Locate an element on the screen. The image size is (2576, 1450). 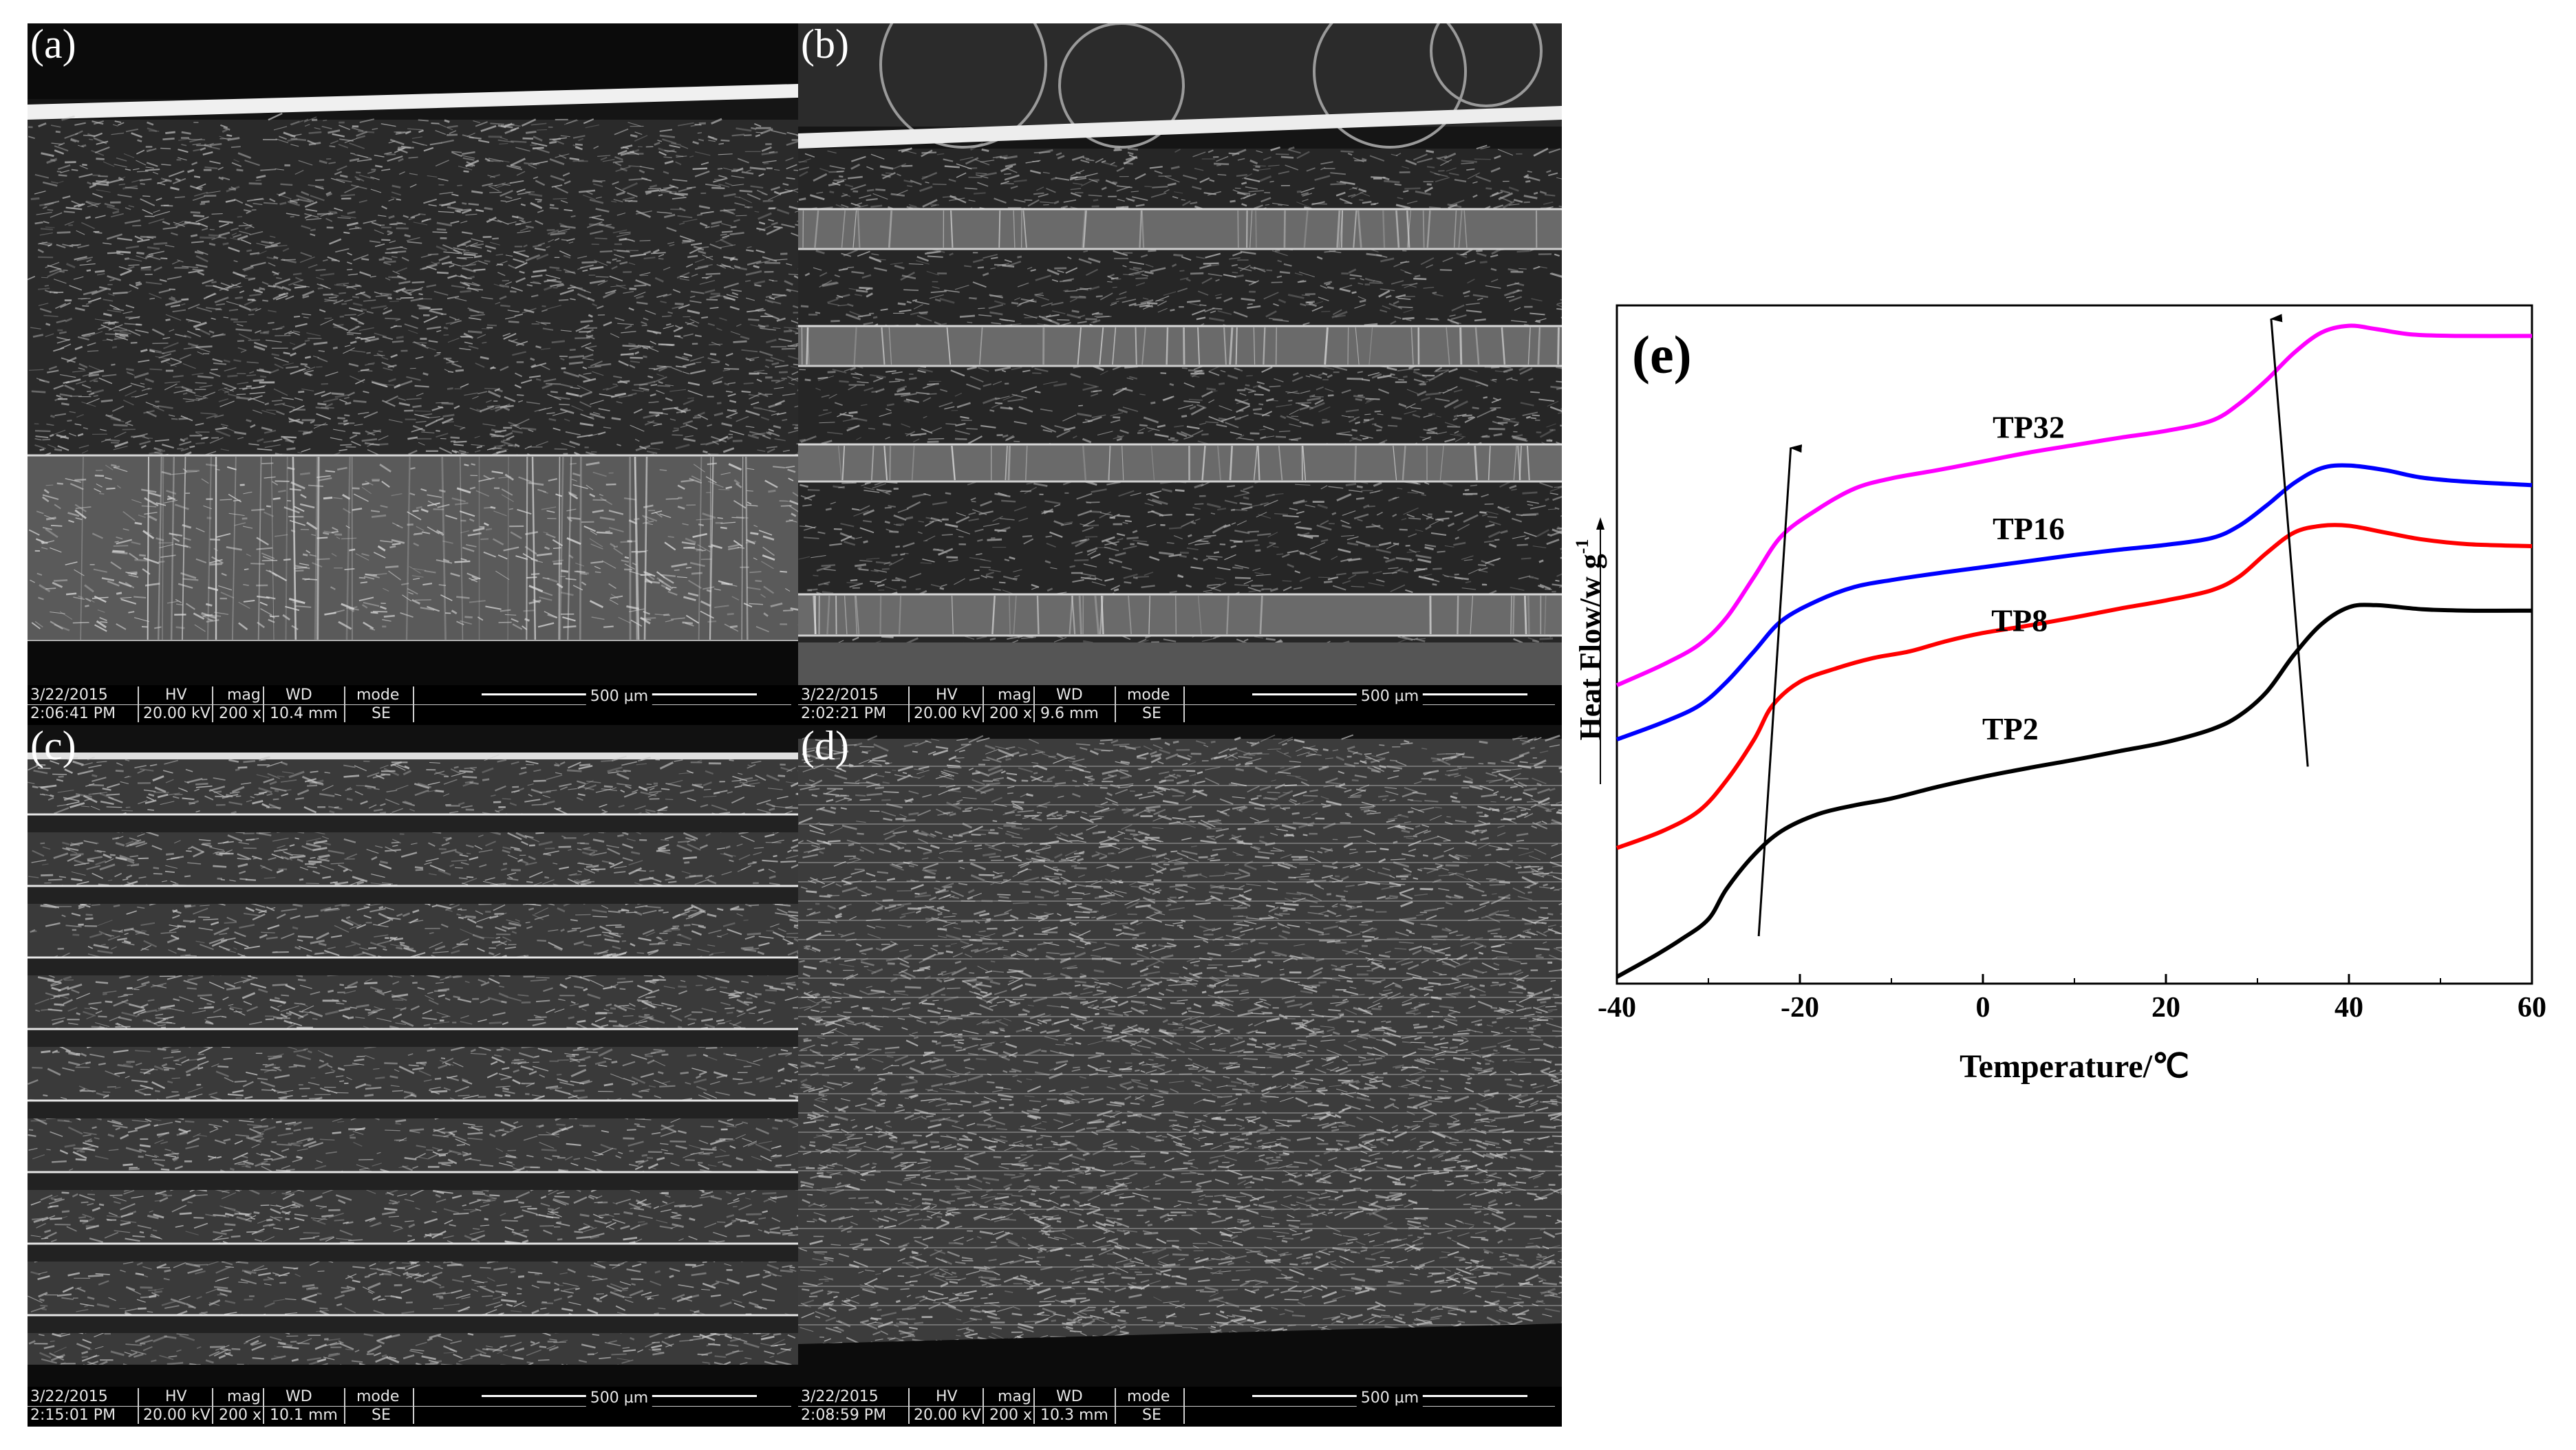
databar-time: 2:15:01 PM is located at coordinates (73, 1415).